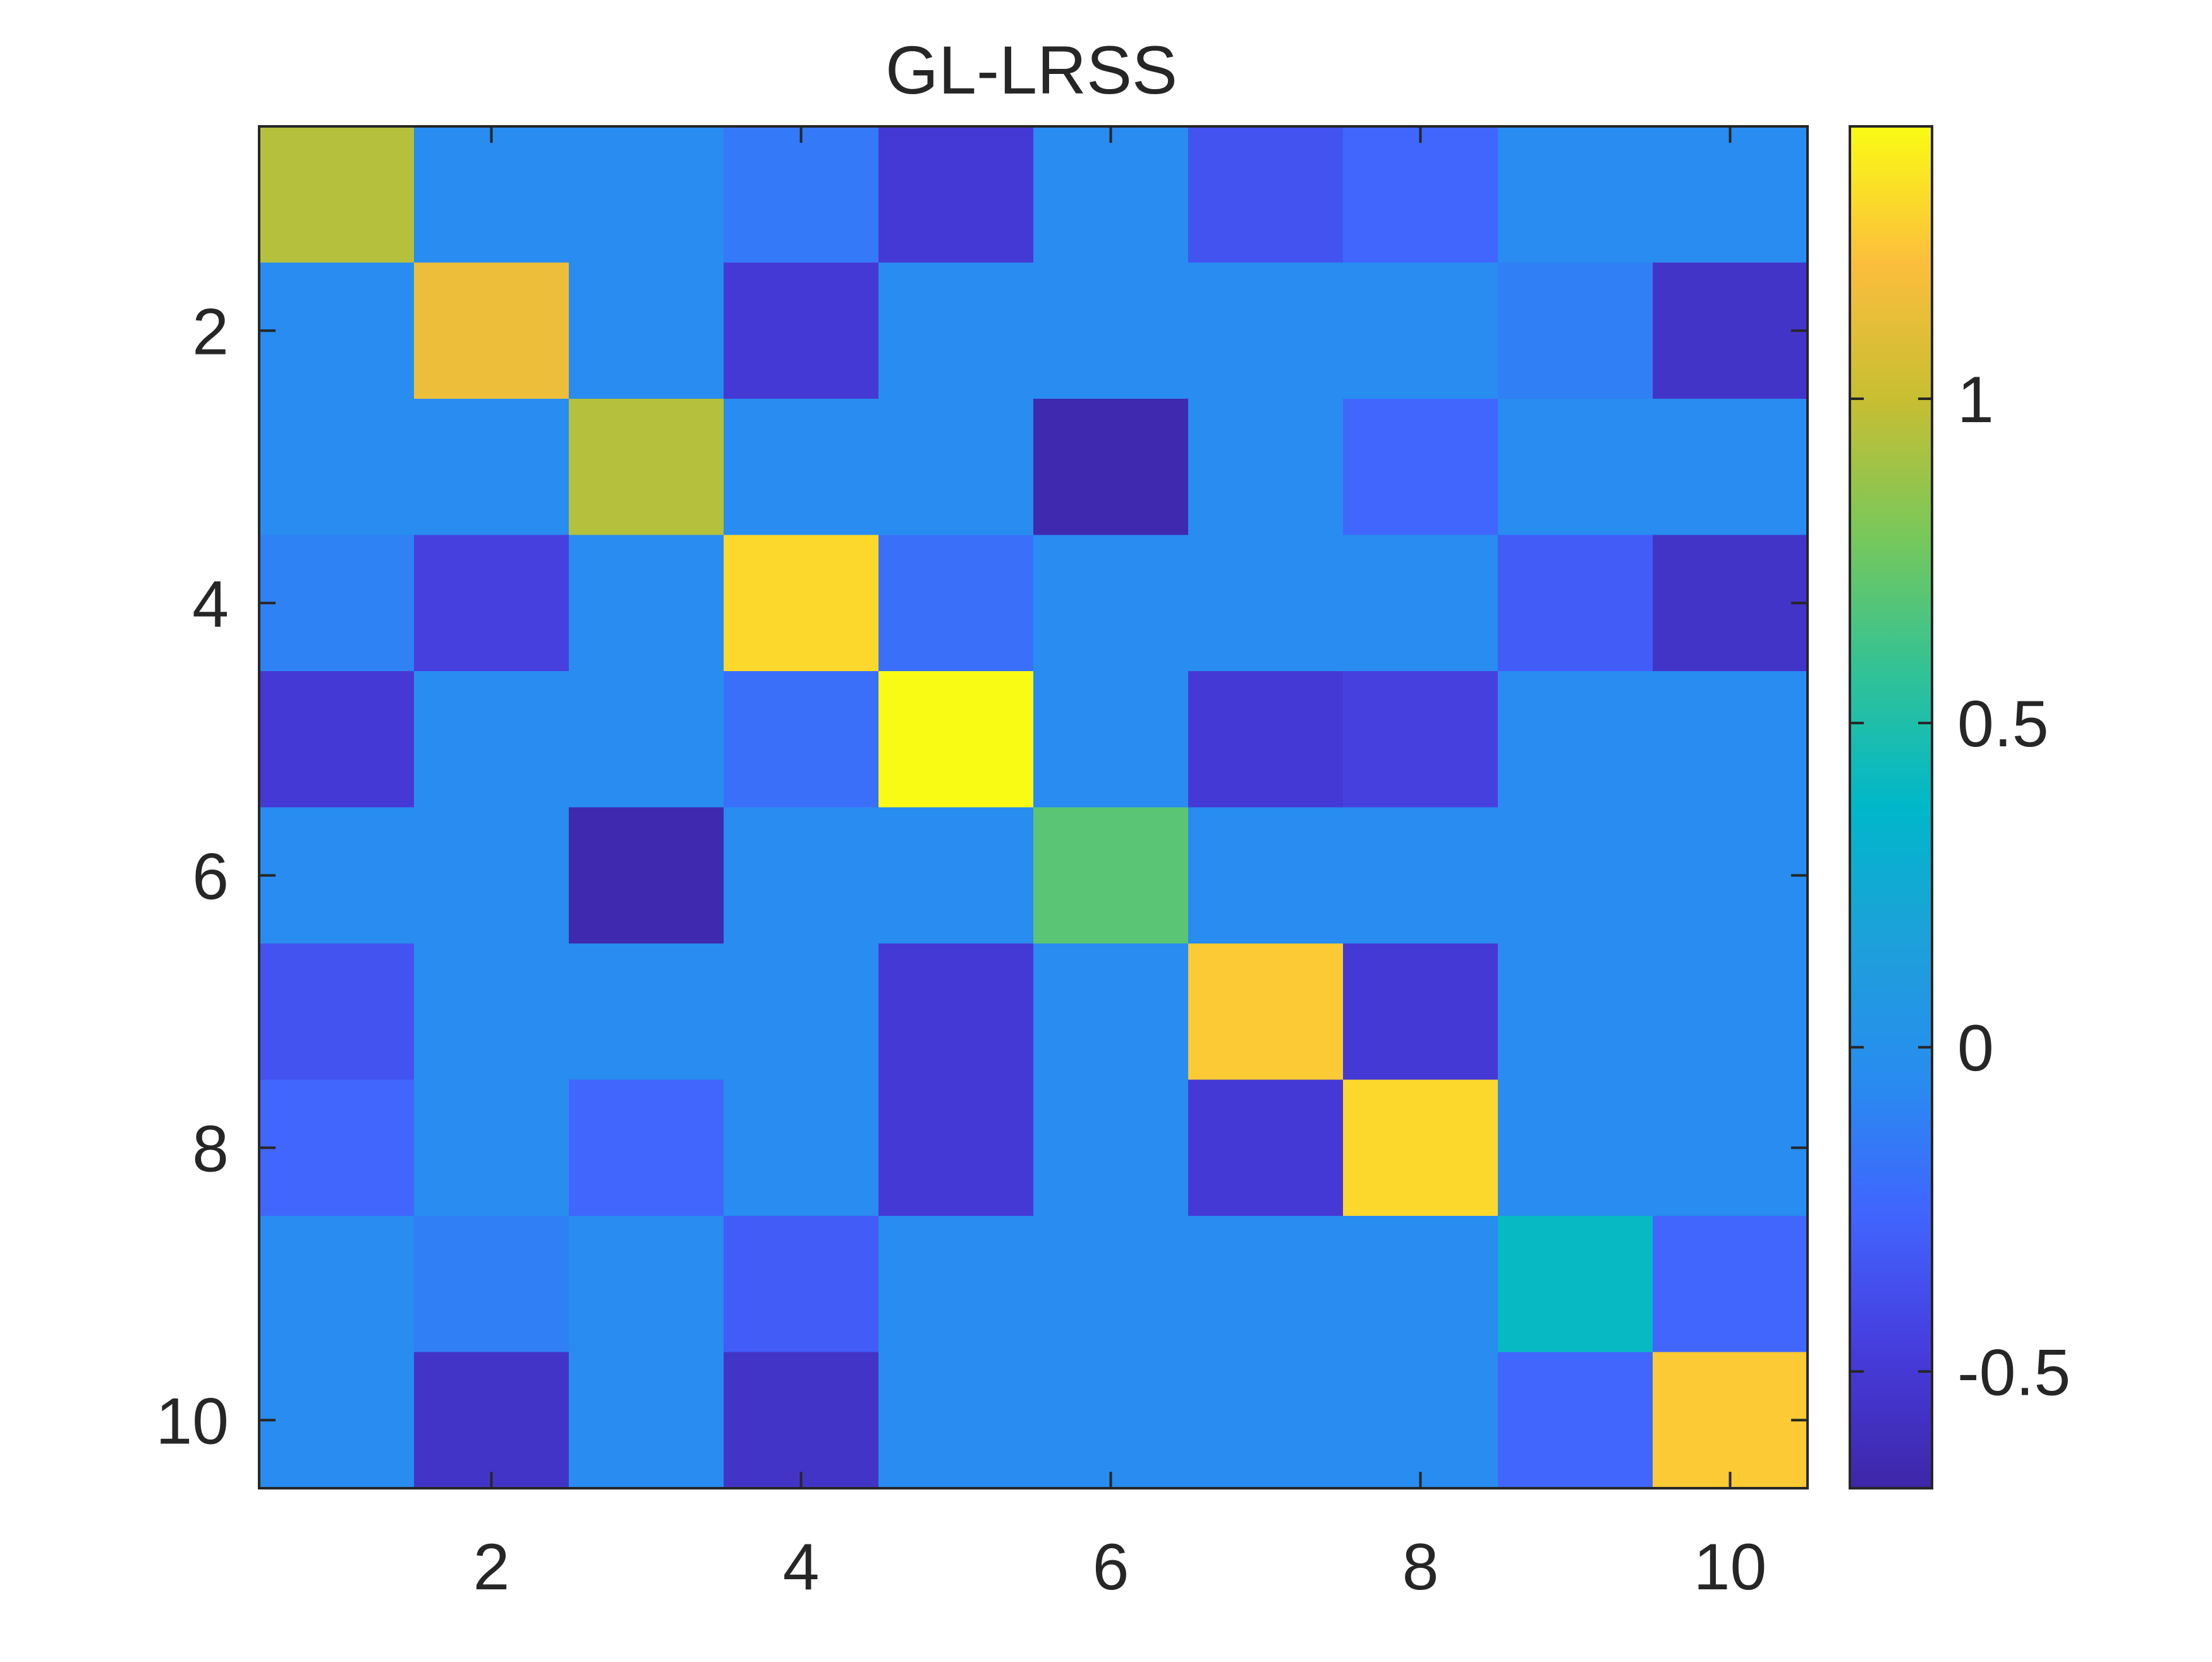 This screenshot has height=1662, width=2212. Describe the element at coordinates (1575, 875) in the screenshot. I see `heatmap-cell-r6-c9` at that location.